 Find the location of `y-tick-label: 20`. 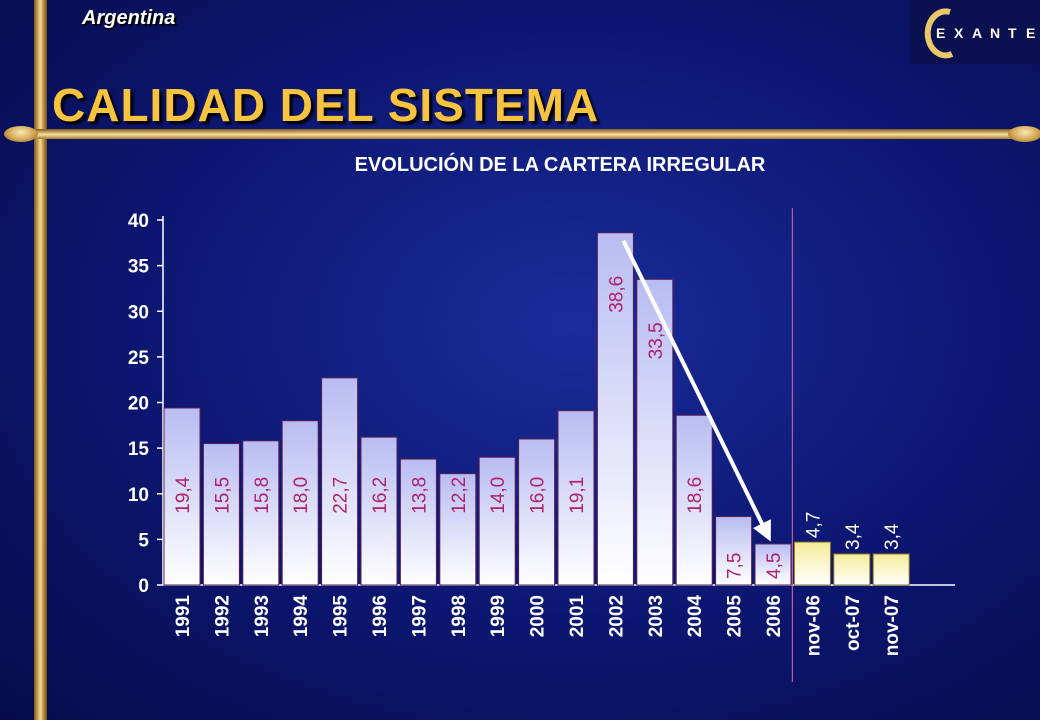

y-tick-label: 20 is located at coordinates (138, 404).